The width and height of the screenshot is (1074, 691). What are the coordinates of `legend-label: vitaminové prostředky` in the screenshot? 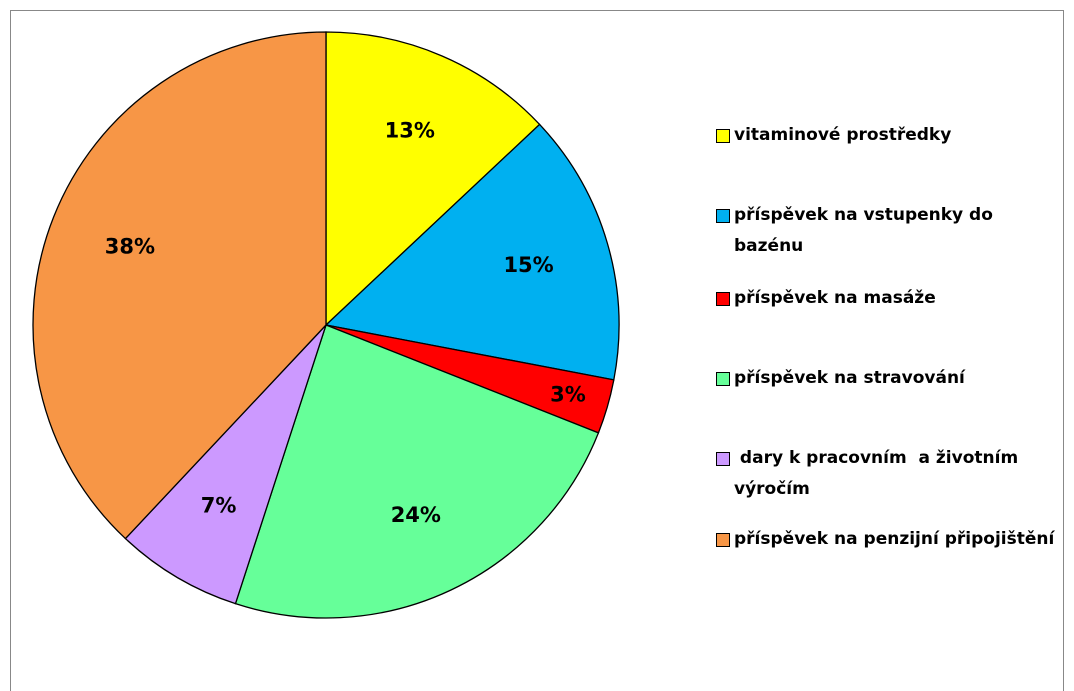 It's located at (843, 135).